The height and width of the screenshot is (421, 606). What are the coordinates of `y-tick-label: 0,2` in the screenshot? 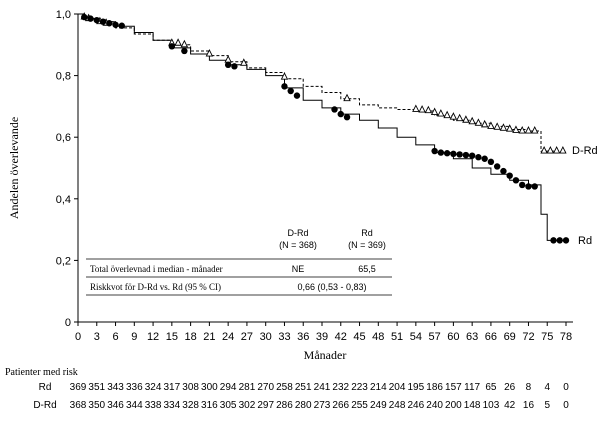 It's located at (63, 261).